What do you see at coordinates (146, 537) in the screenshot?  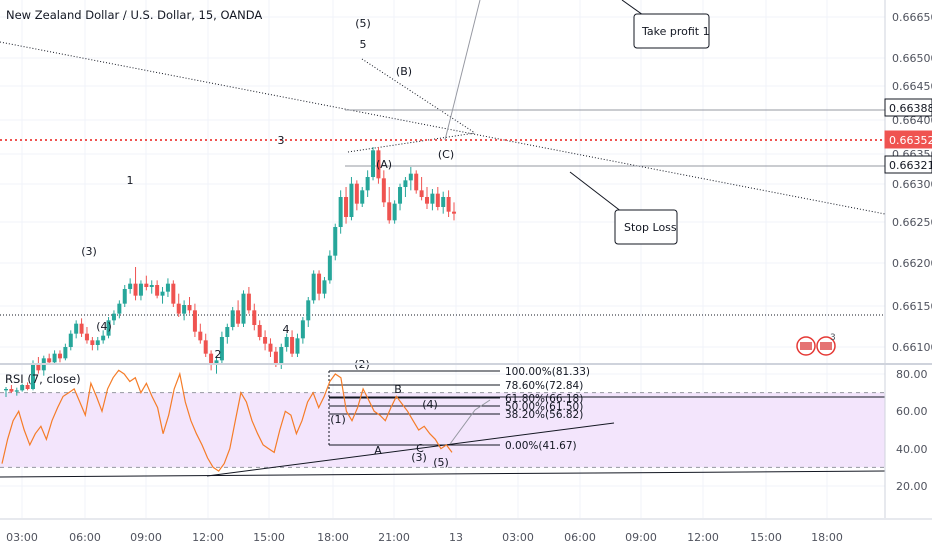 I see `x-tick-label: 09:00` at bounding box center [146, 537].